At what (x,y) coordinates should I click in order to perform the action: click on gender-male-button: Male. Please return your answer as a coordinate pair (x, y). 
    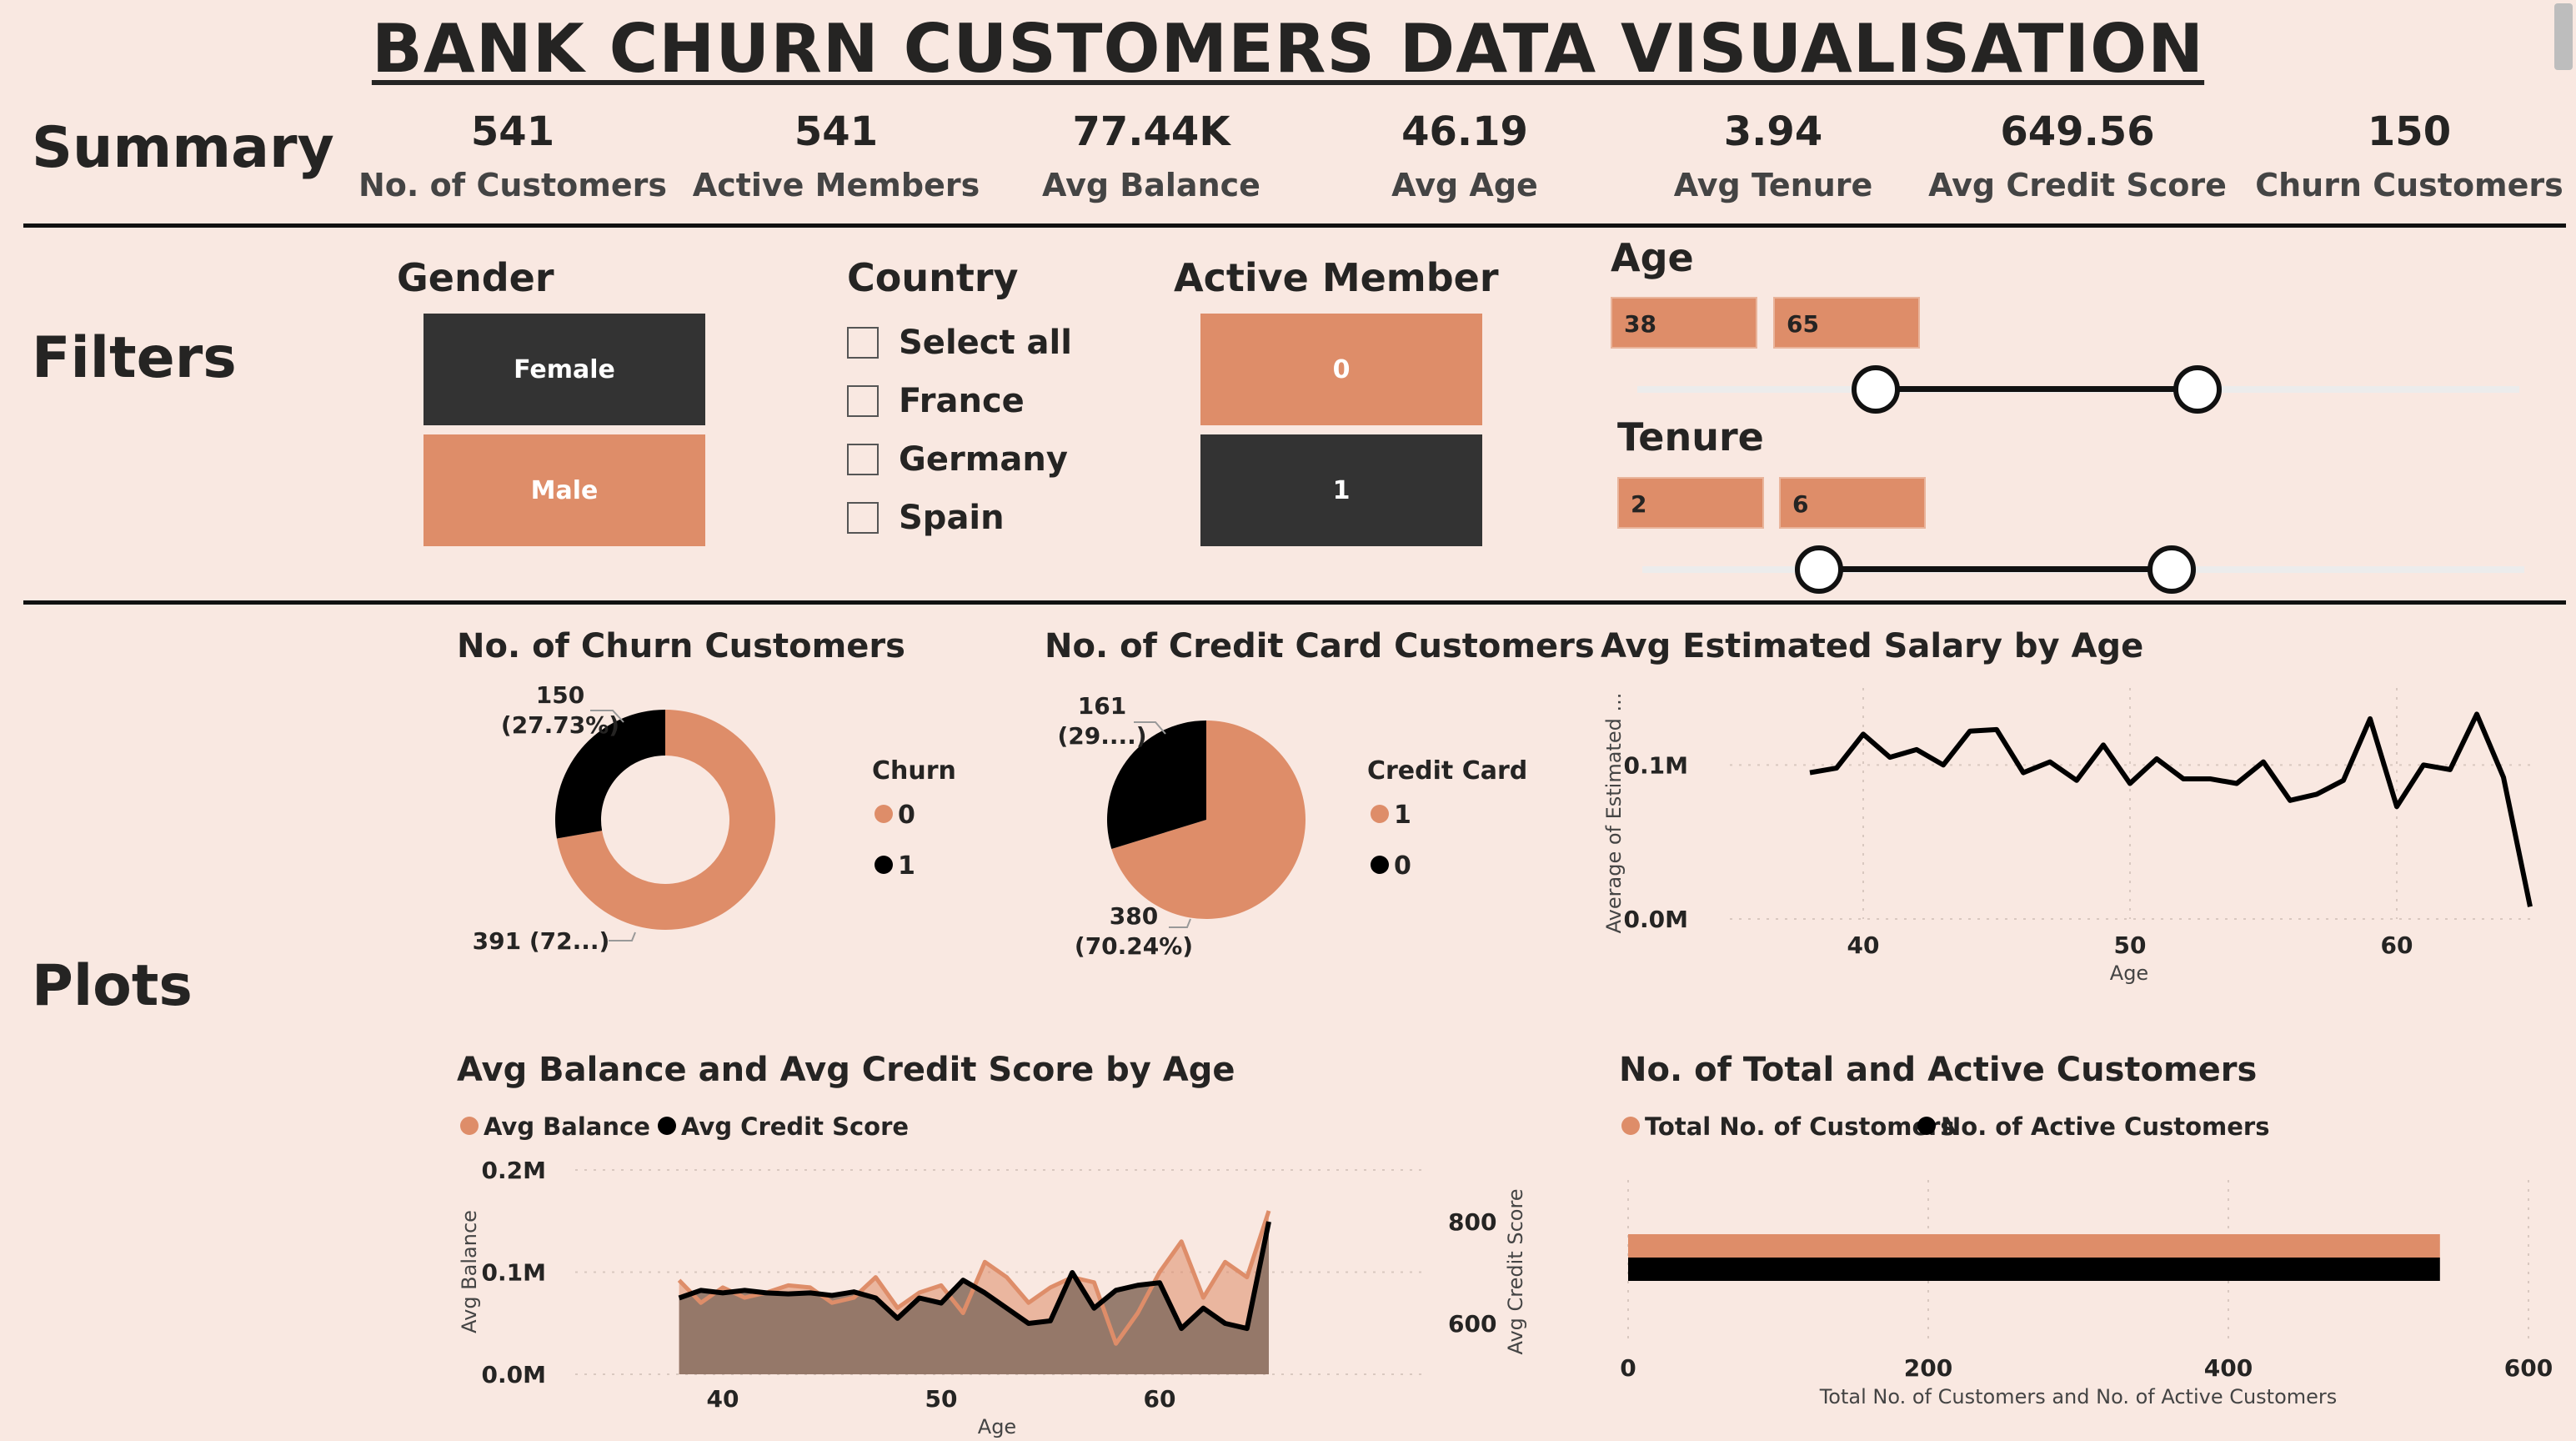
    Looking at the image, I should click on (564, 490).